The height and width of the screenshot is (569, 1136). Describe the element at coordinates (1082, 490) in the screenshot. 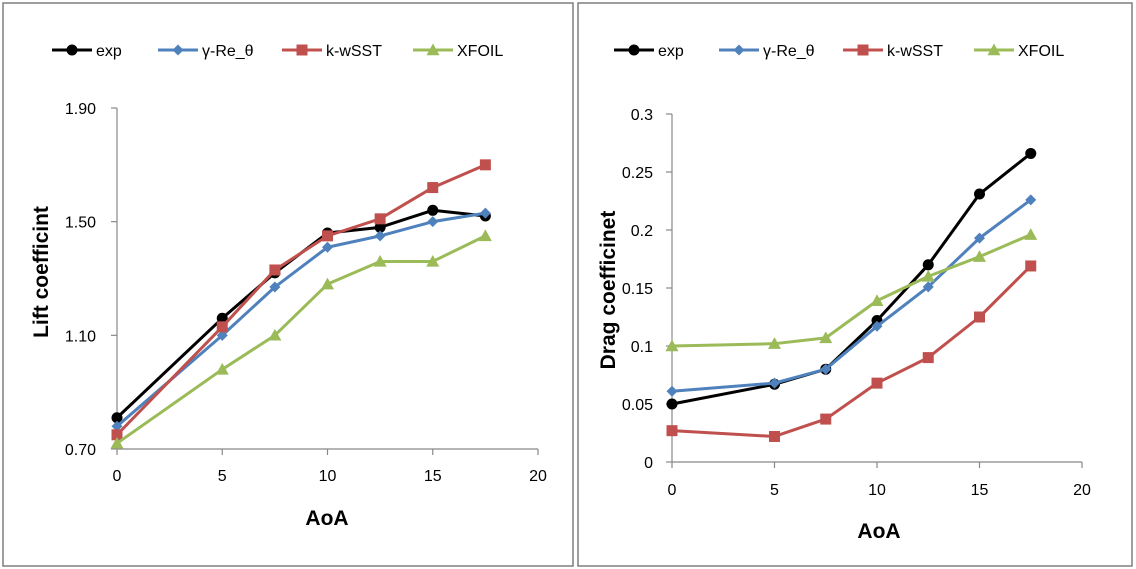

I see `drag-xtick-label: 20` at that location.